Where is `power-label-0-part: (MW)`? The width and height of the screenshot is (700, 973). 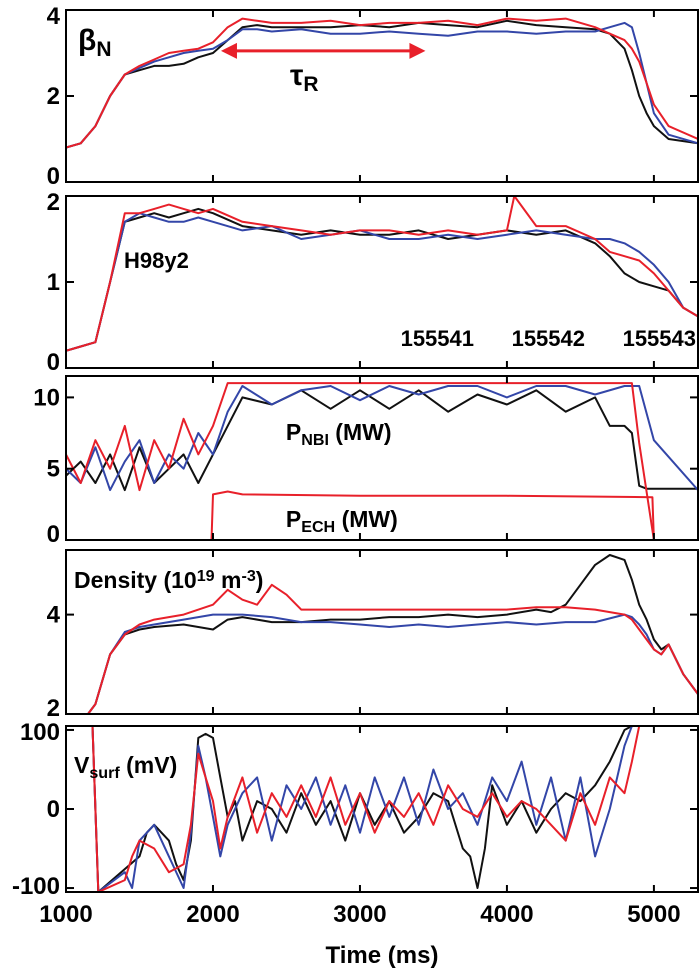 power-label-0-part: (MW) is located at coordinates (360, 432).